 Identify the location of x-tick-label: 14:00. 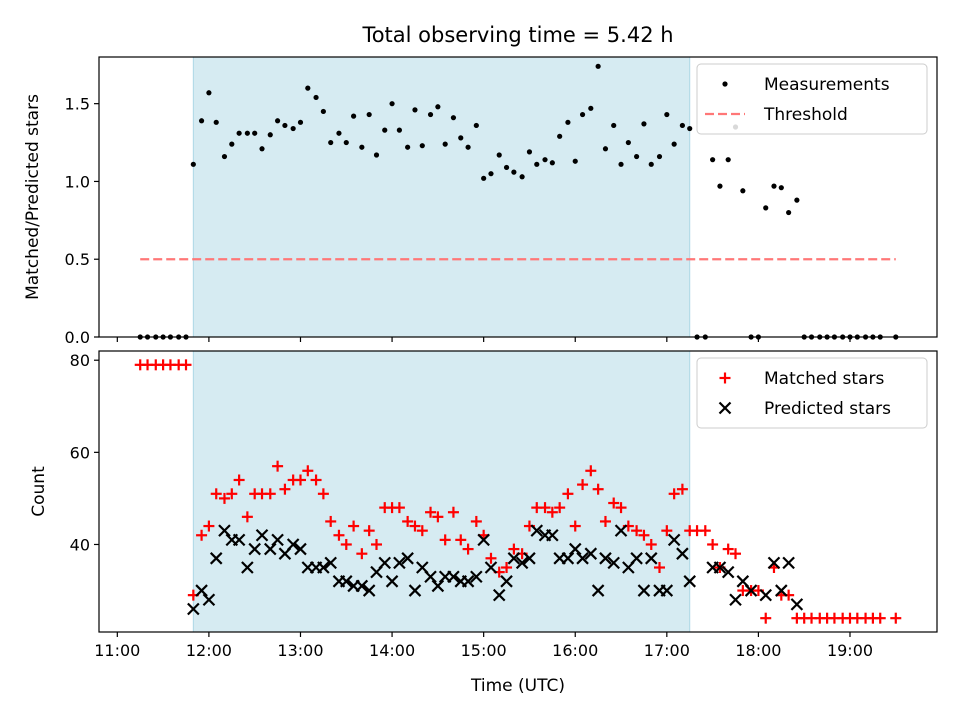
(392, 650).